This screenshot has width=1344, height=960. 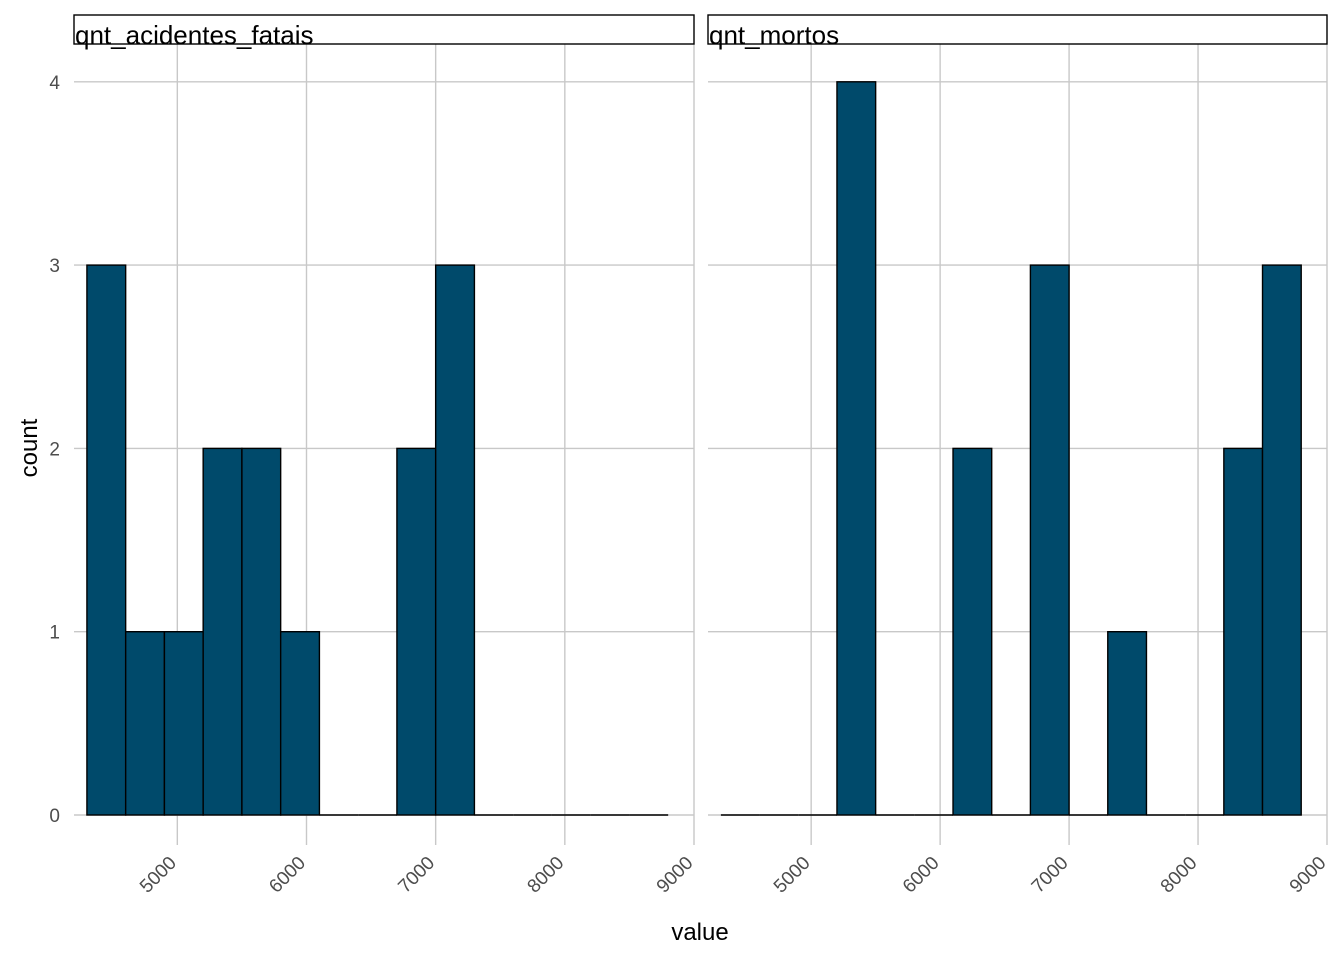 I want to click on y-tick-label: 4, so click(x=54, y=83).